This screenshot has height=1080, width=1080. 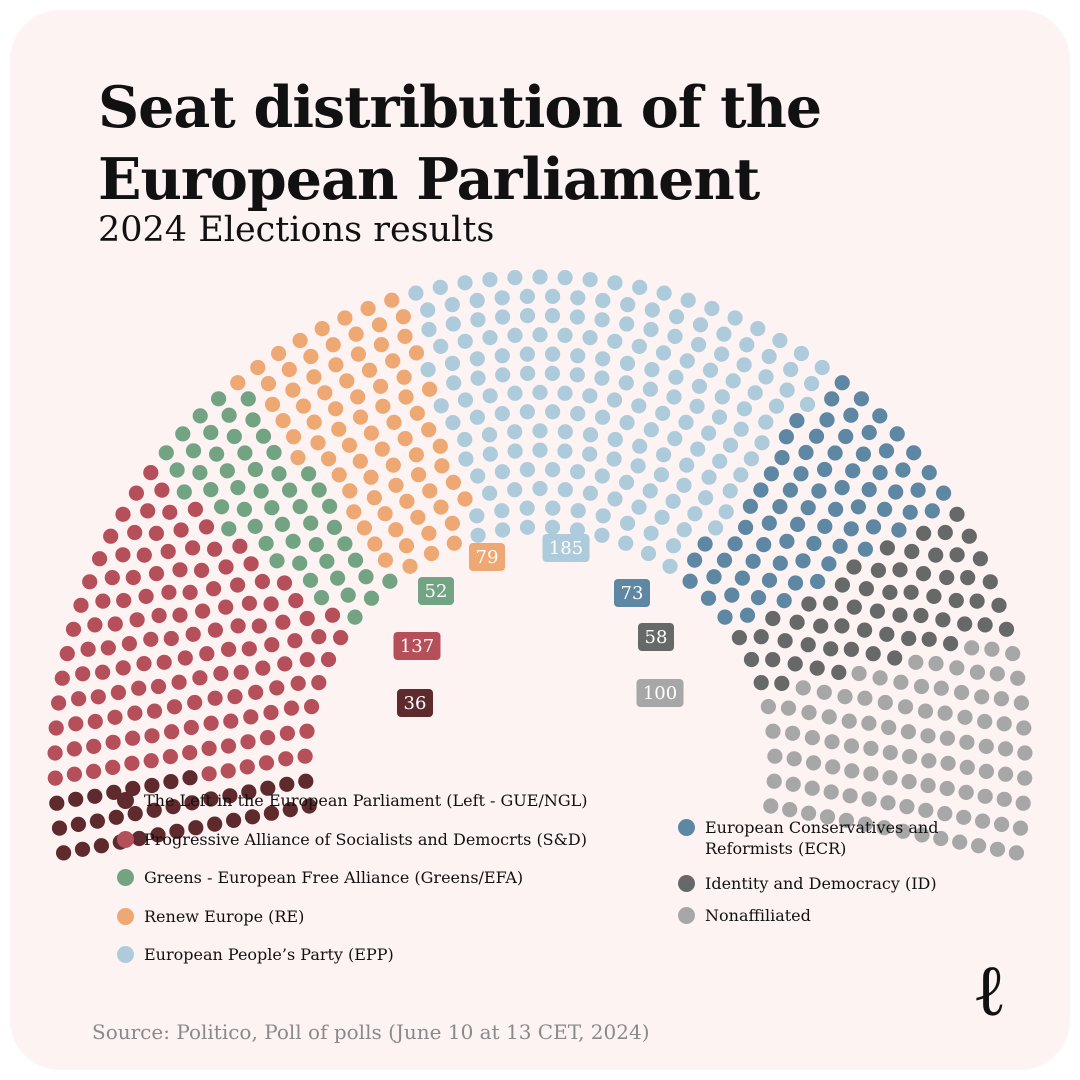 I want to click on seat-count-badge-epp: 185, so click(x=566, y=548).